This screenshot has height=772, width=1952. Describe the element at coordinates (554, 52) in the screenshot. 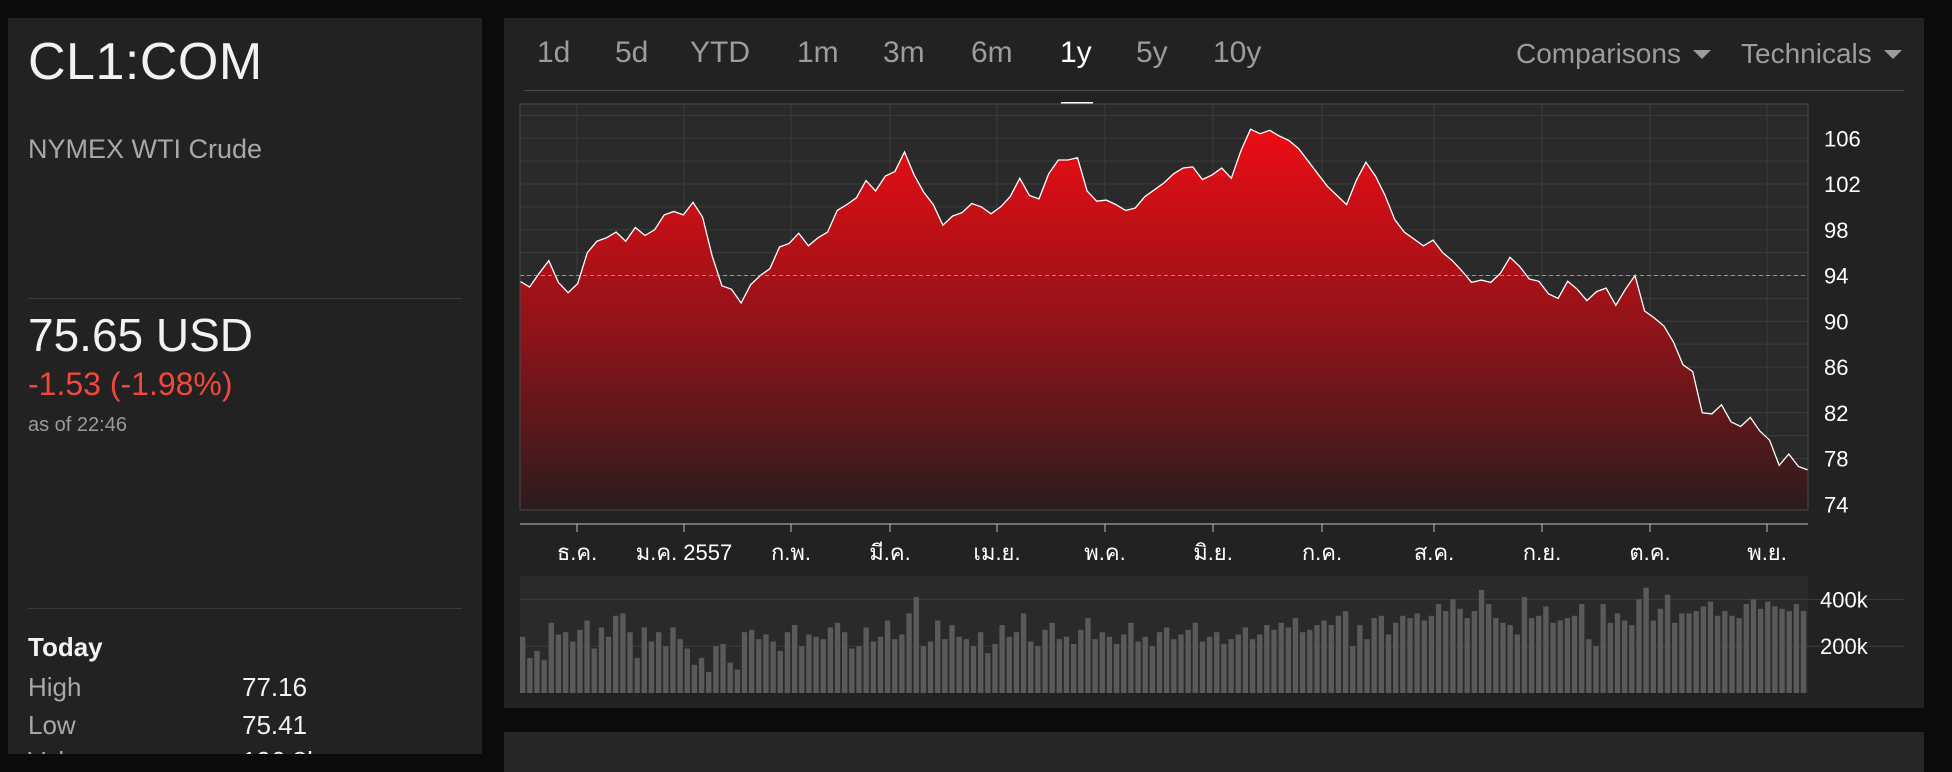

I see `tab-1d: 1d` at that location.